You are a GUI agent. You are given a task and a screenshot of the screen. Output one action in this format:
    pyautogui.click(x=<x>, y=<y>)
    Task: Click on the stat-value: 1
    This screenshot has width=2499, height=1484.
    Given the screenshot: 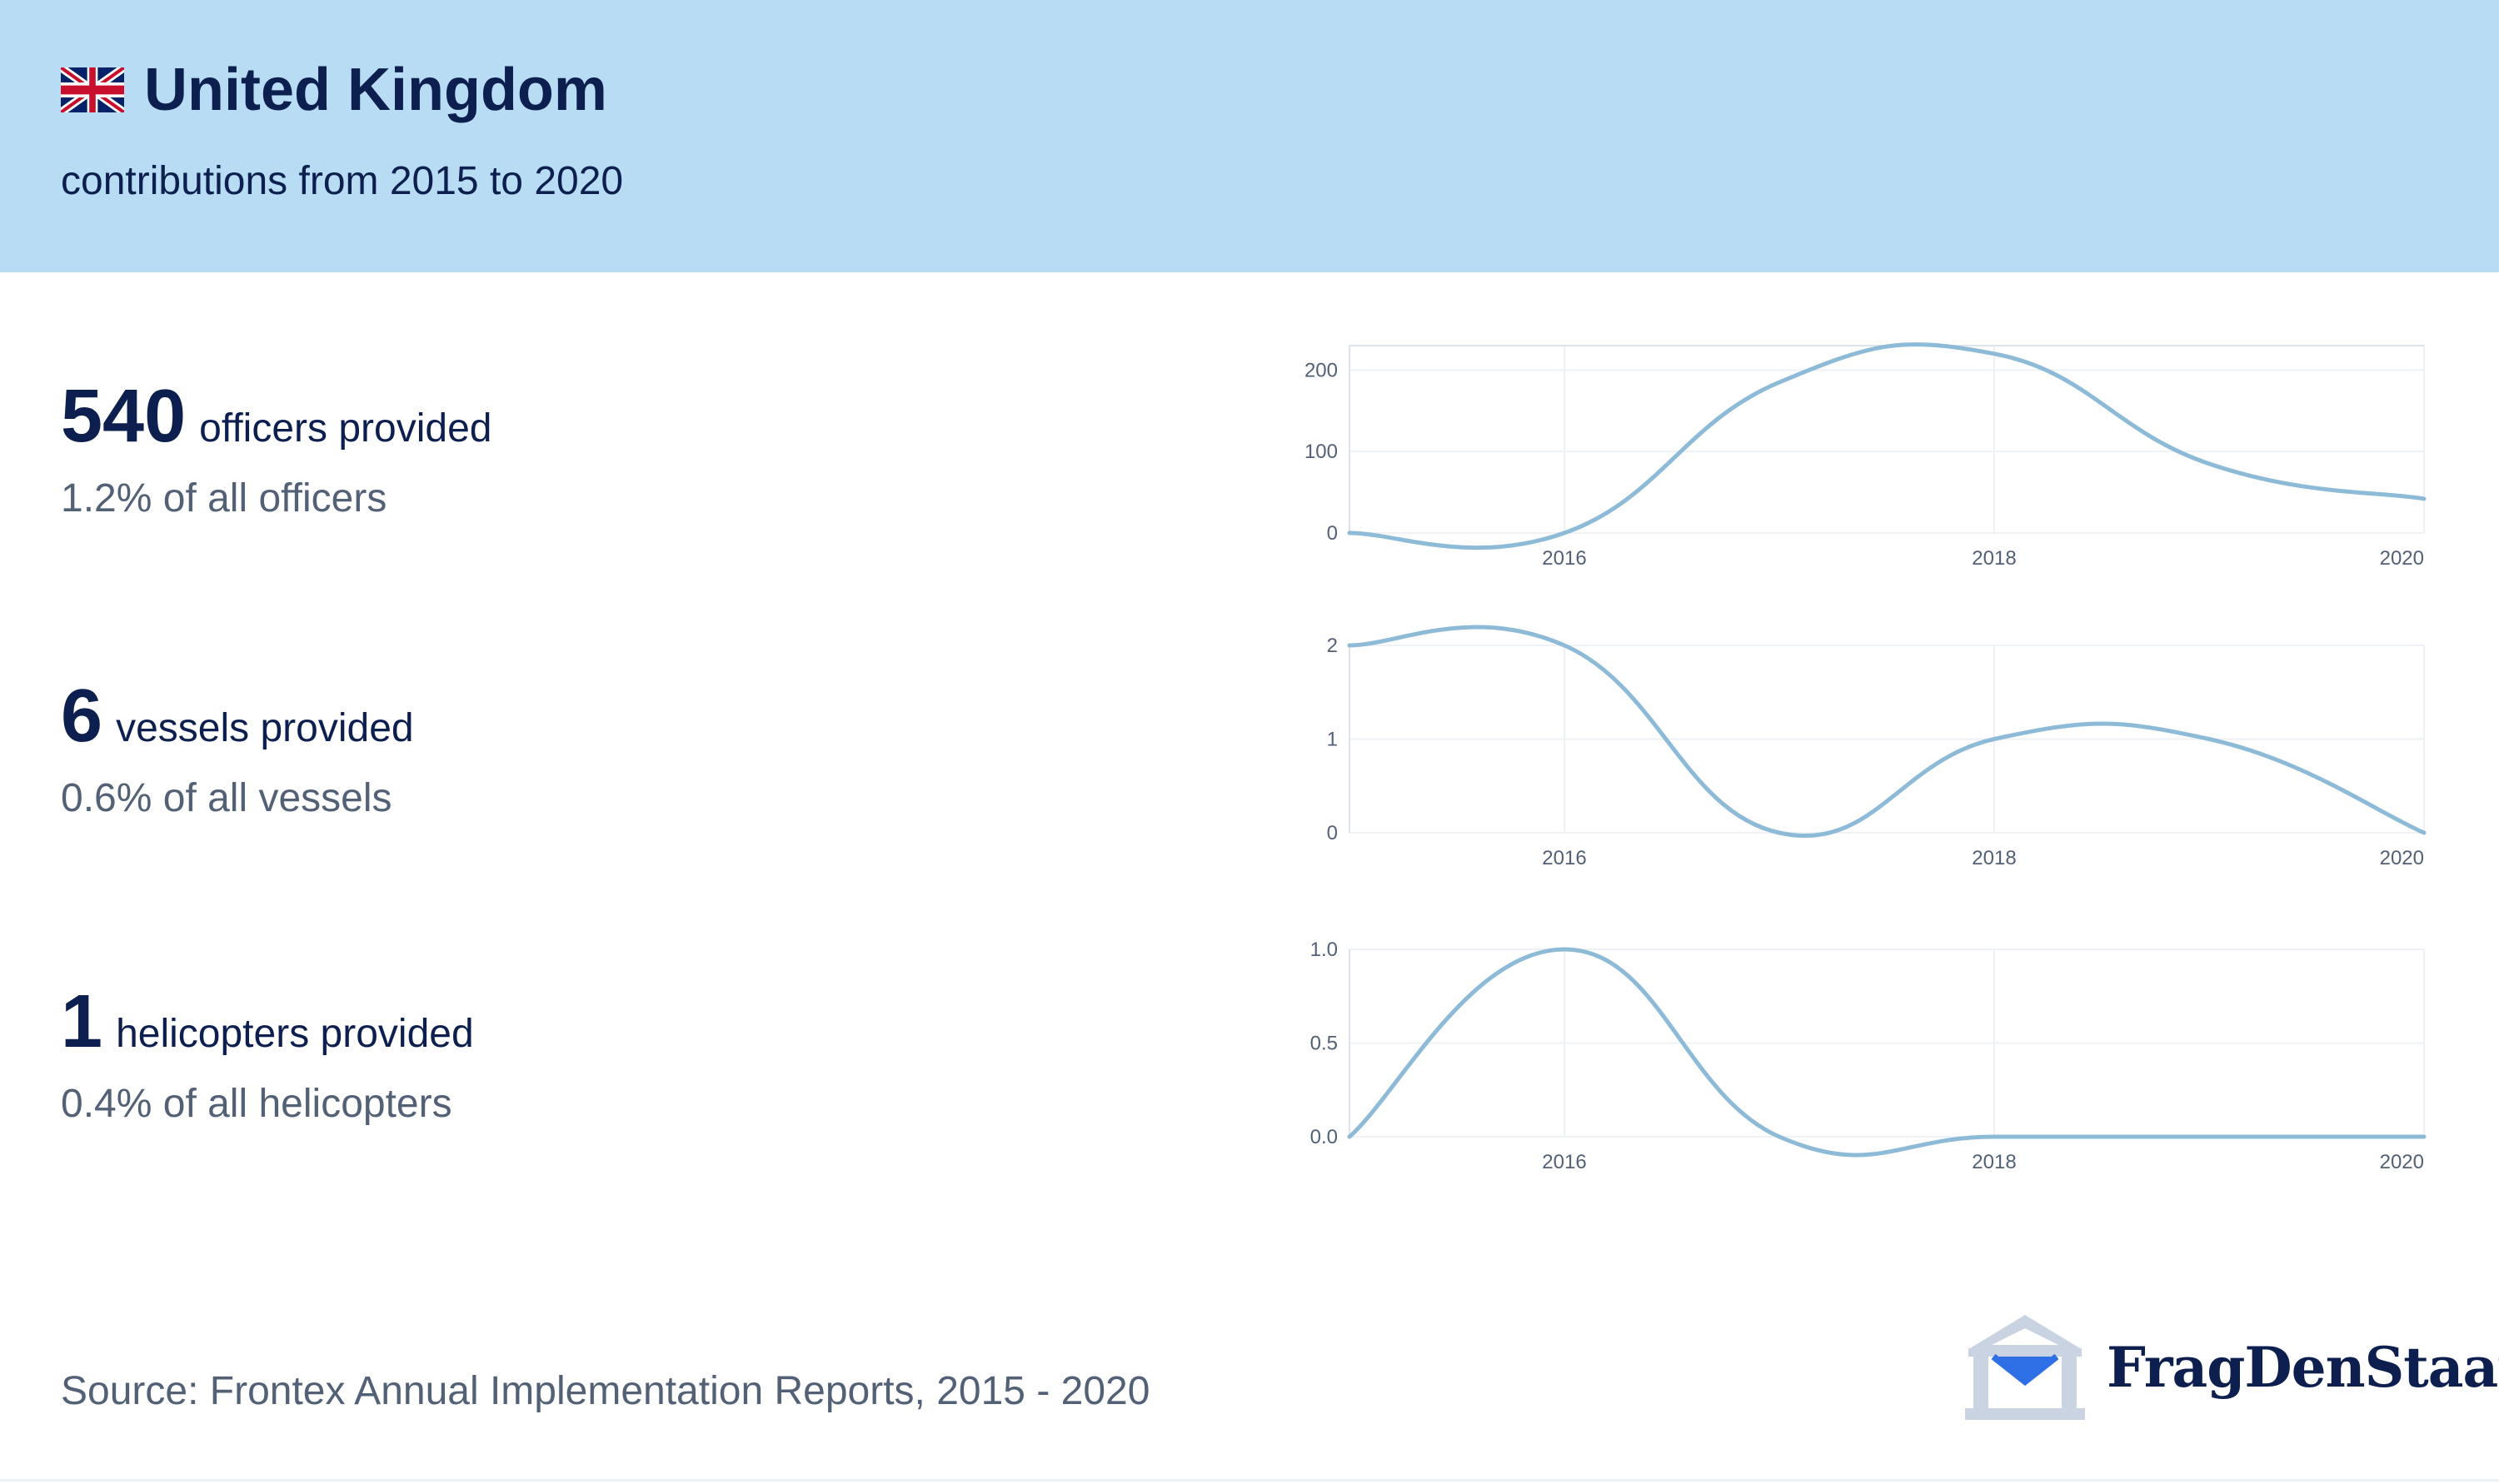 What is the action you would take?
    pyautogui.click(x=82, y=1021)
    